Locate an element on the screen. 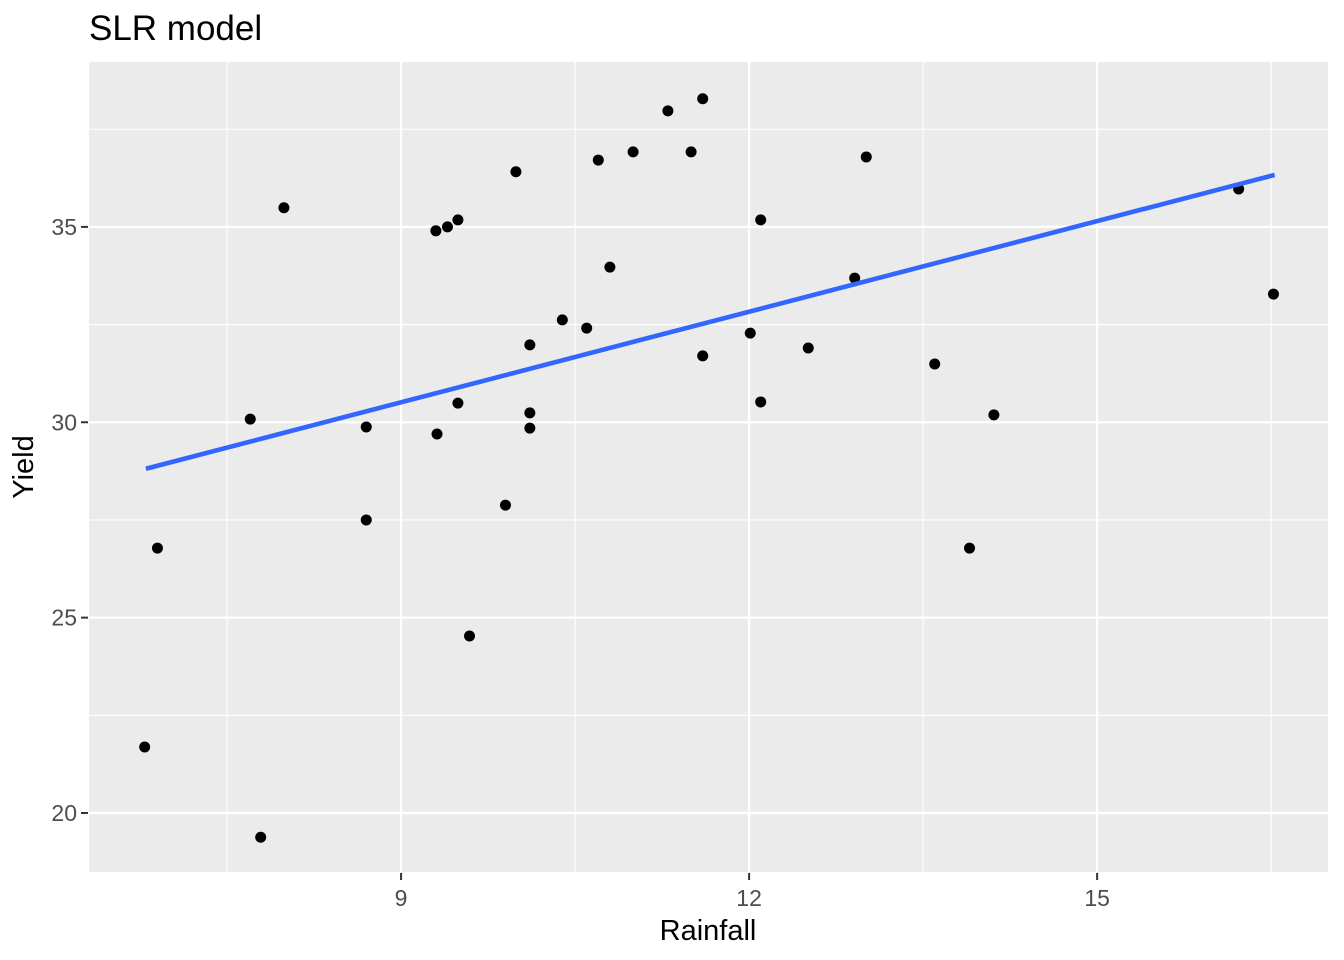  x-axis-tick-labels: 9 12 15 is located at coordinates (752, 898).